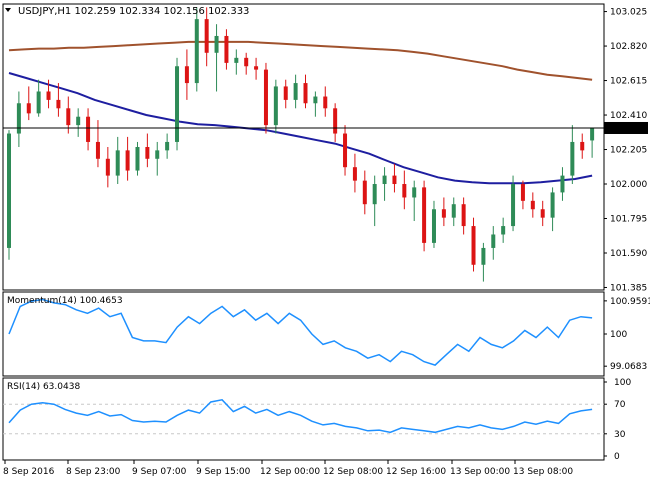 The height and width of the screenshot is (484, 650). I want to click on price-axis-label: 102.820, so click(628, 47).